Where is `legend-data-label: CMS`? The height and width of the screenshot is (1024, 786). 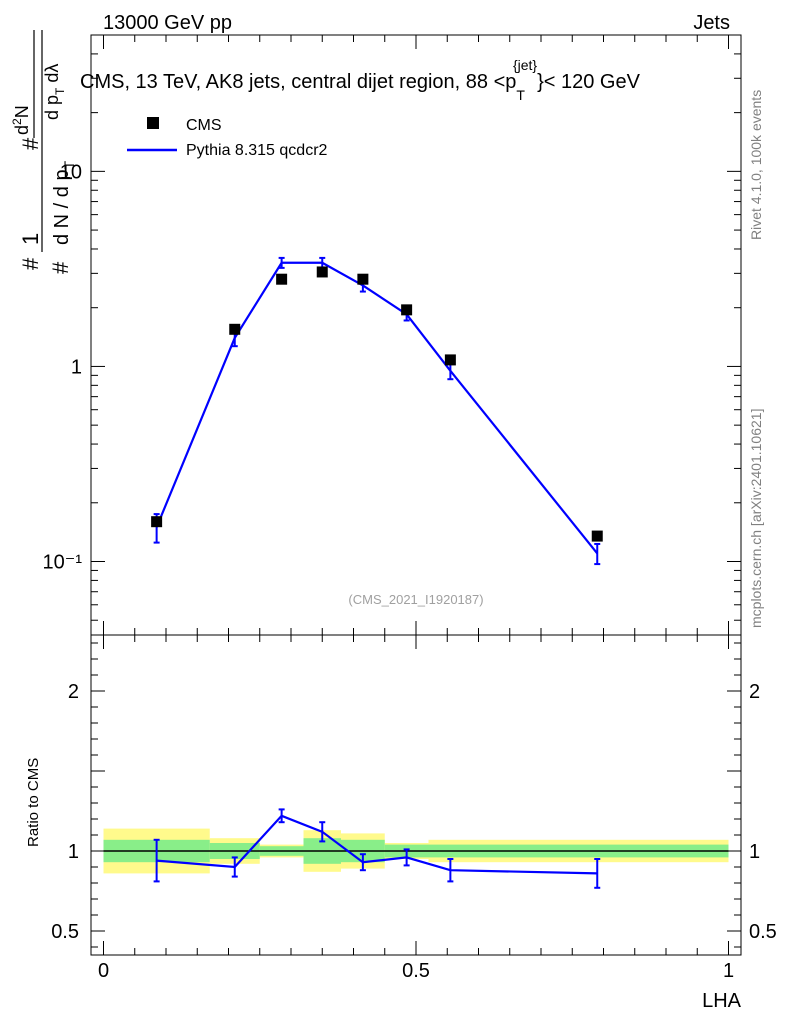 legend-data-label: CMS is located at coordinates (204, 125).